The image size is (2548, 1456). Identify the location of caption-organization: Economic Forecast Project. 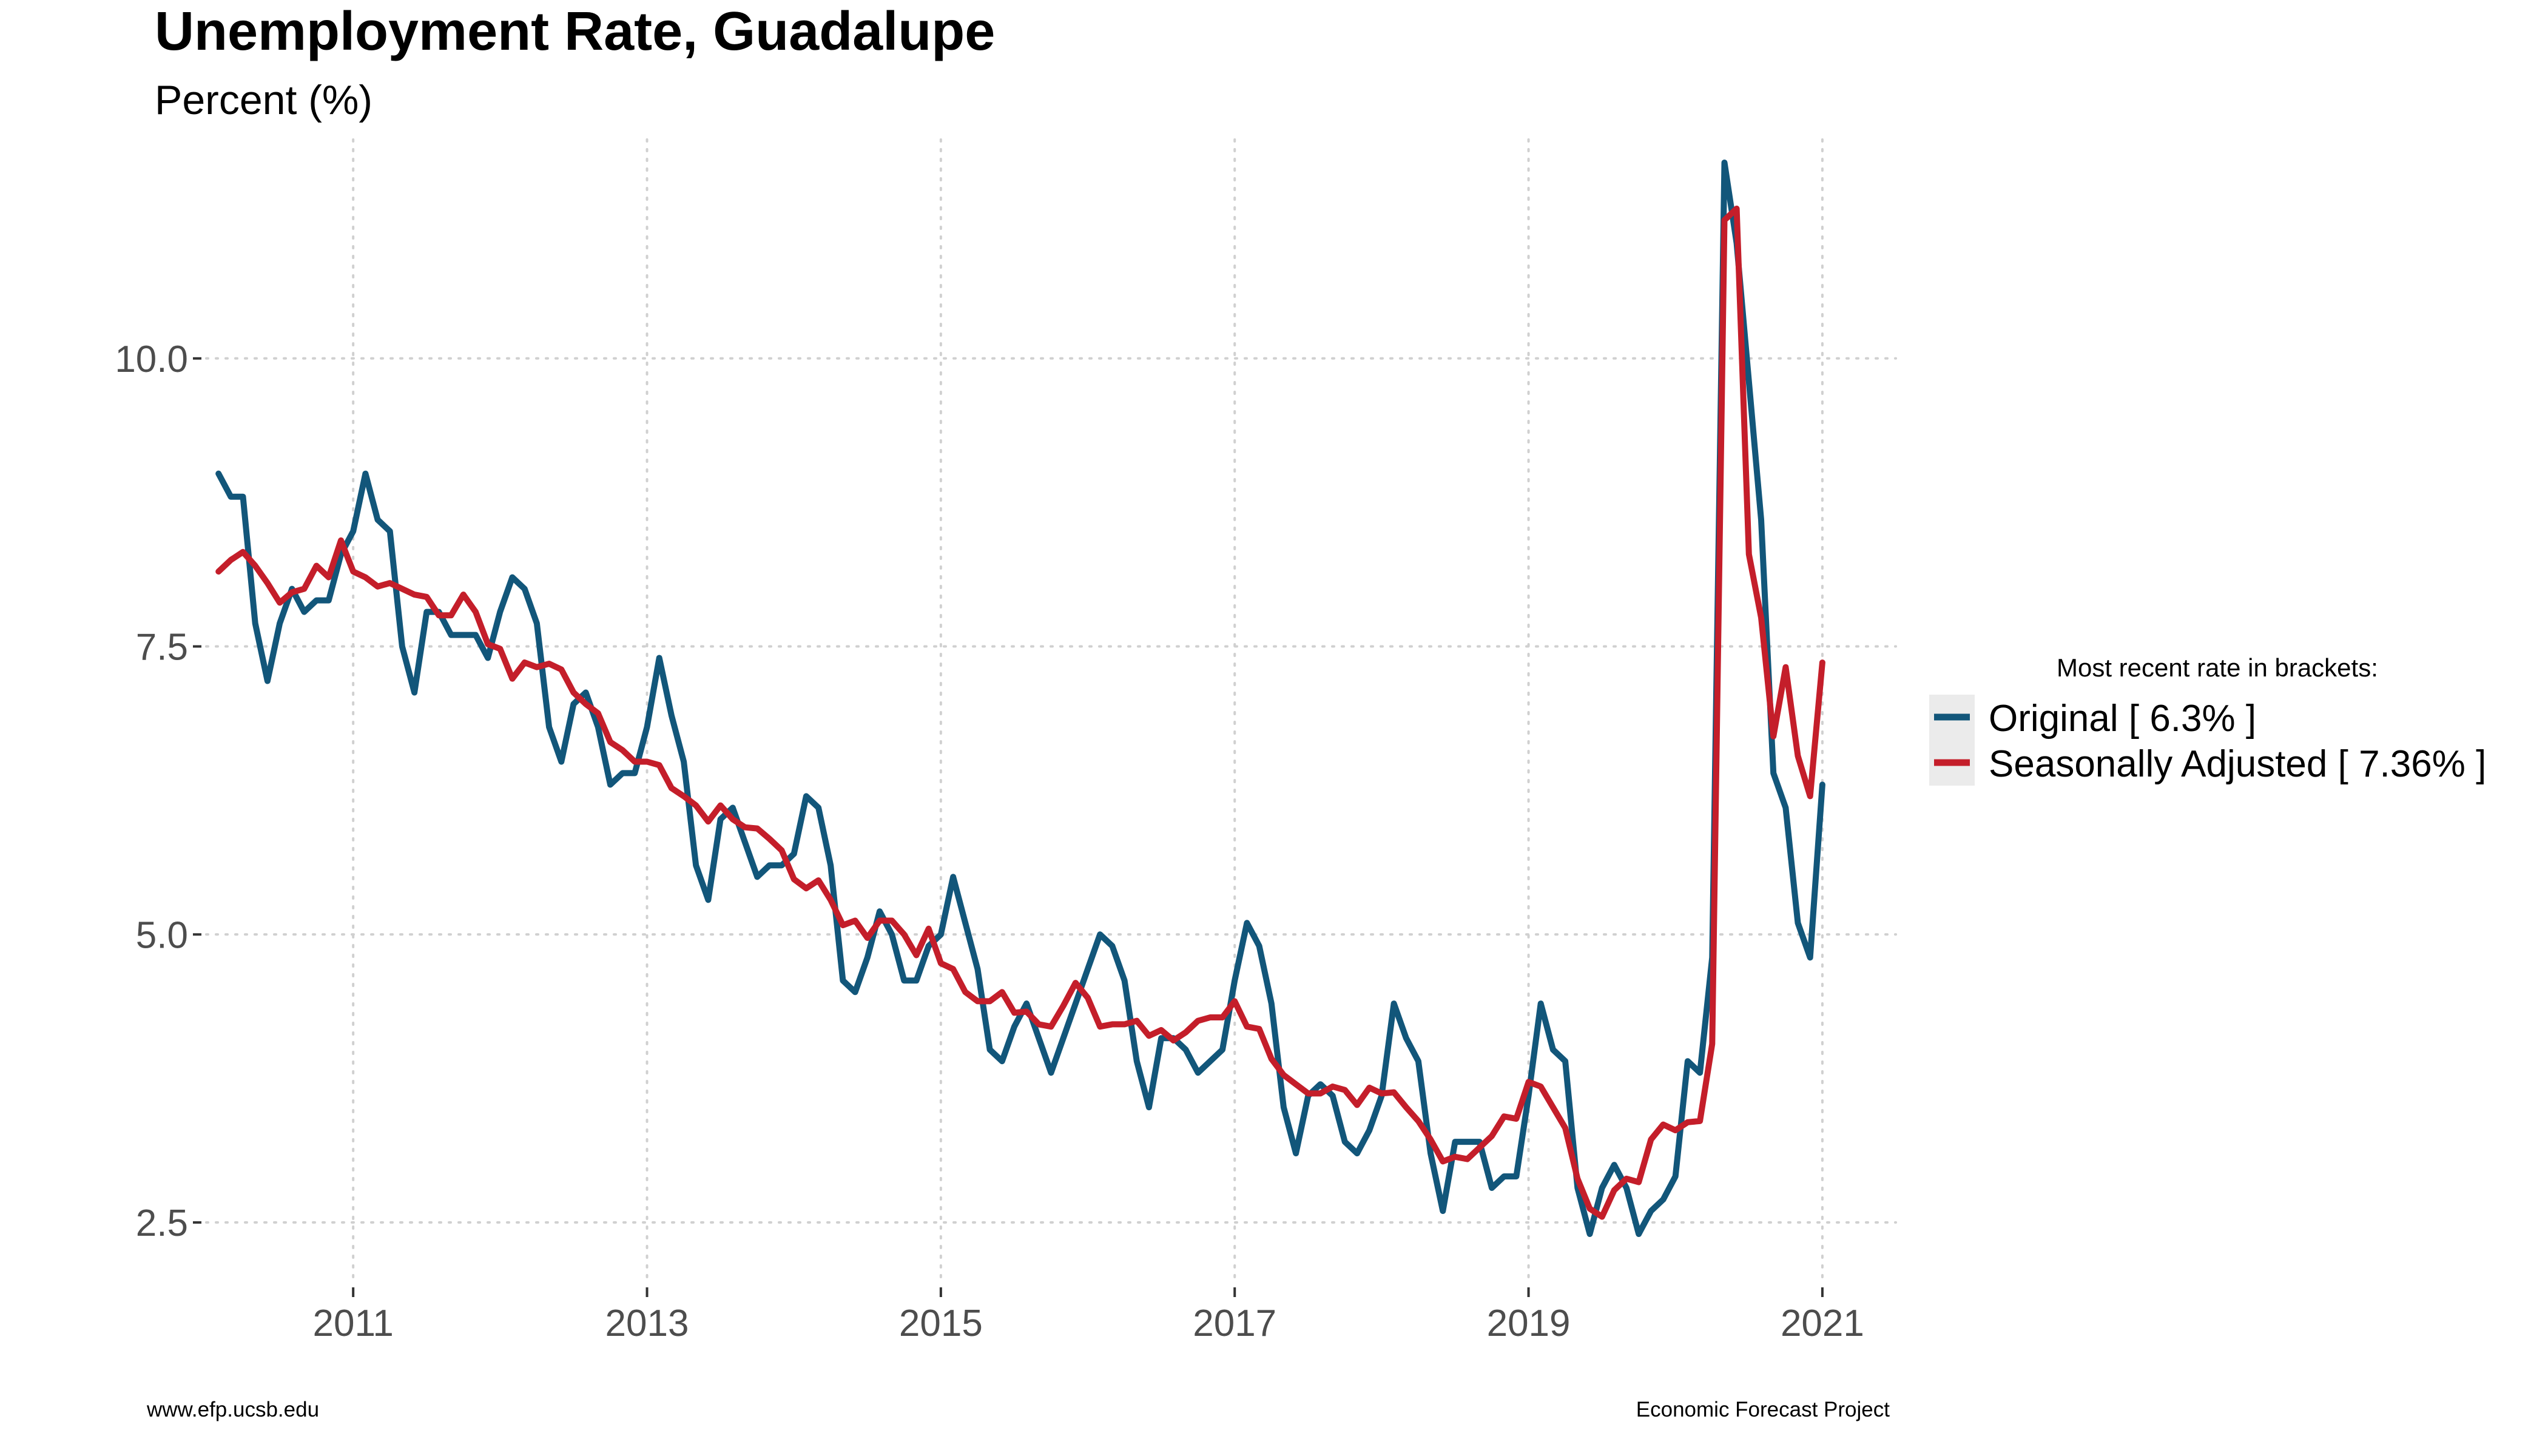
(1763, 1409).